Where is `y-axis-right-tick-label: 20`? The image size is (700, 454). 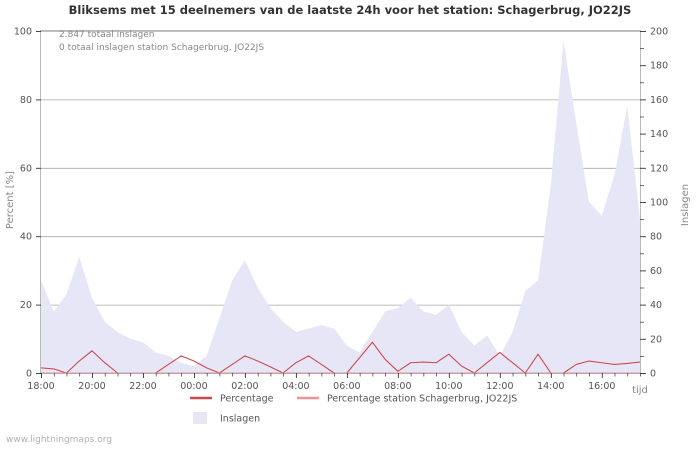 y-axis-right-tick-label: 20 is located at coordinates (656, 339).